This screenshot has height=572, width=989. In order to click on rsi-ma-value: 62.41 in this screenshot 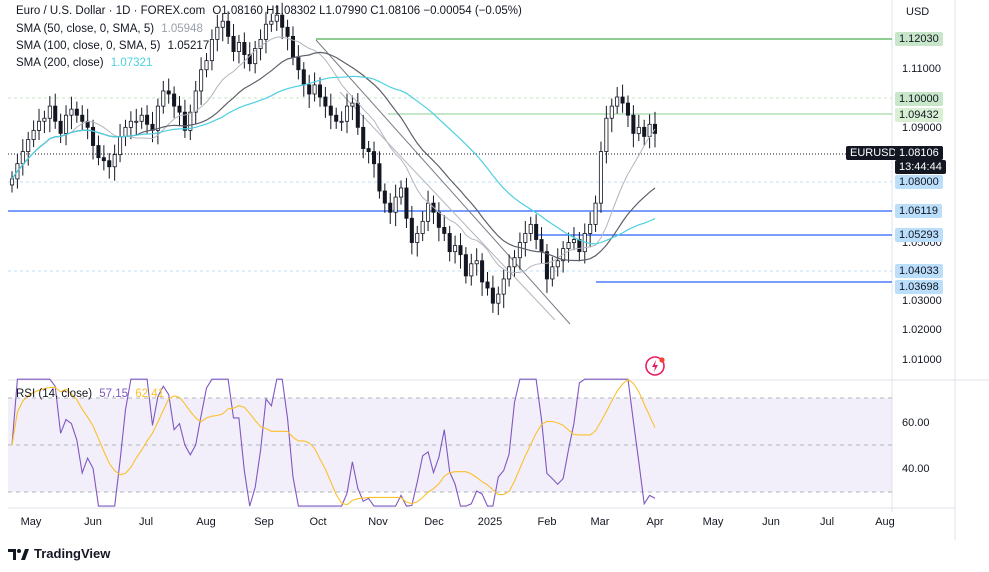, I will do `click(150, 394)`.